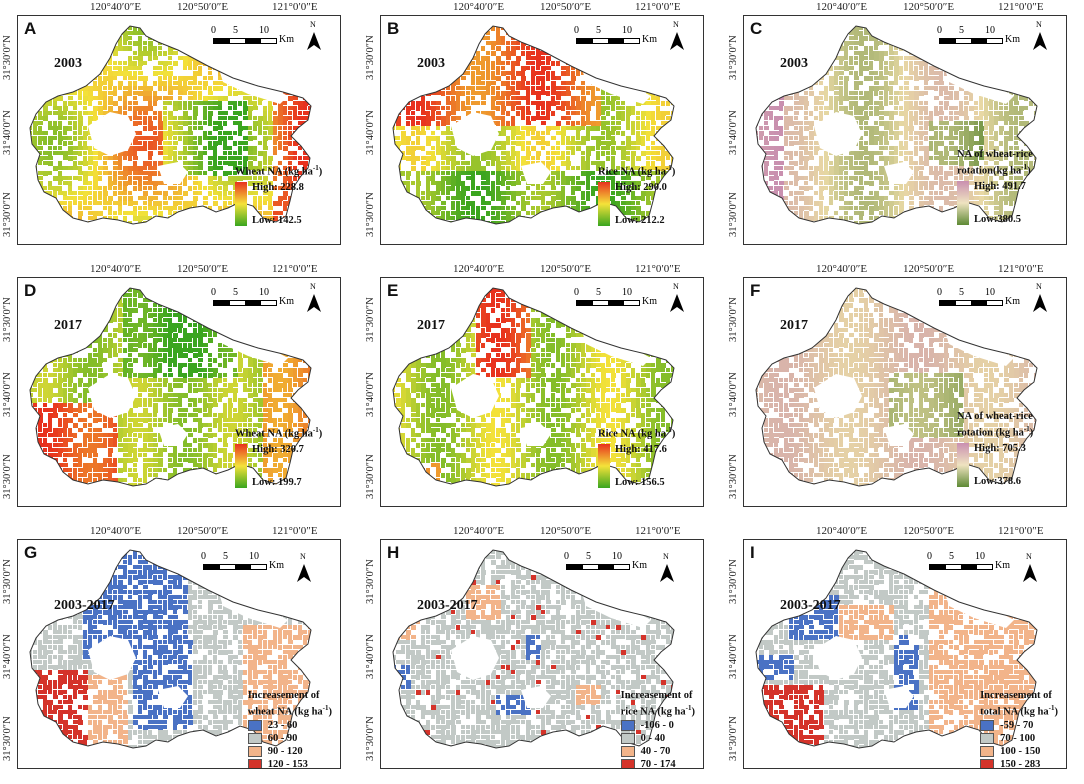 Image resolution: width=1084 pixels, height=784 pixels. What do you see at coordinates (274, 172) in the screenshot?
I see `legend-title-text: Wheat NA (kg ha` at bounding box center [274, 172].